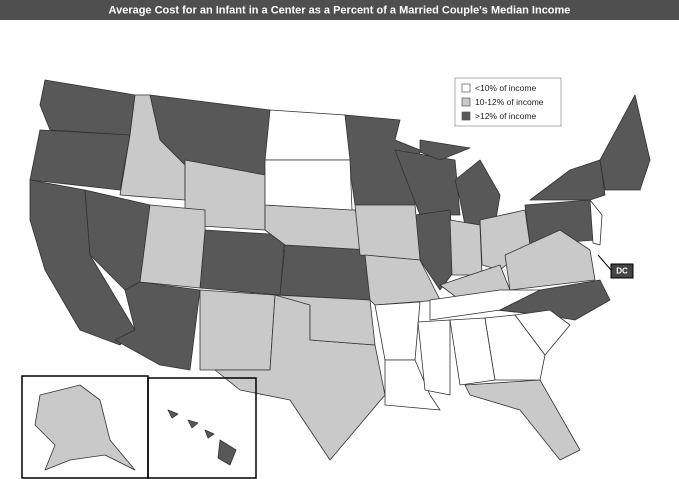 Image resolution: width=679 pixels, height=479 pixels. I want to click on legend-box, so click(508, 102).